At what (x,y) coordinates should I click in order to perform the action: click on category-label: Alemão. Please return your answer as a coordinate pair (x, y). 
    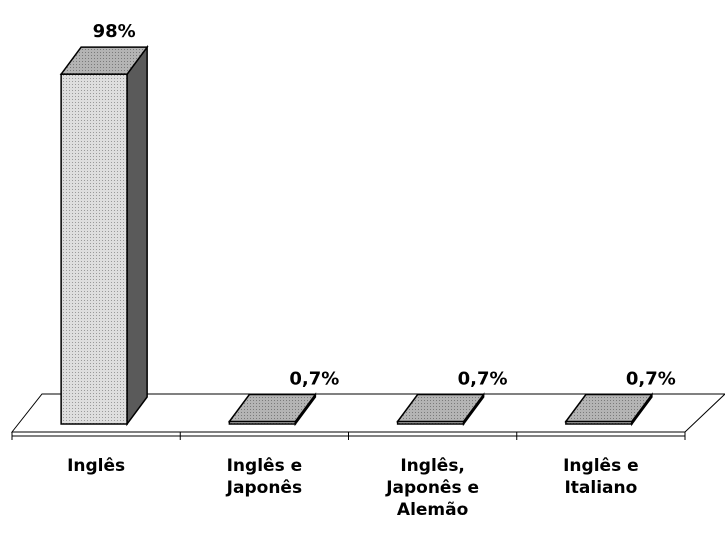
    Looking at the image, I should click on (432, 510).